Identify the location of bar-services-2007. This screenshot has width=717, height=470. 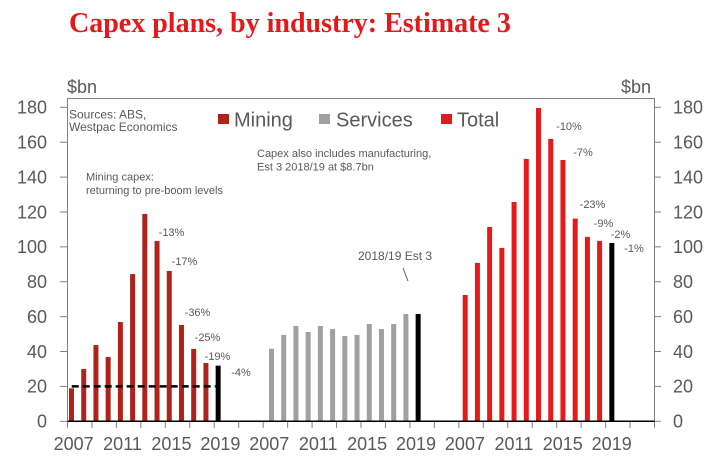
(271, 385).